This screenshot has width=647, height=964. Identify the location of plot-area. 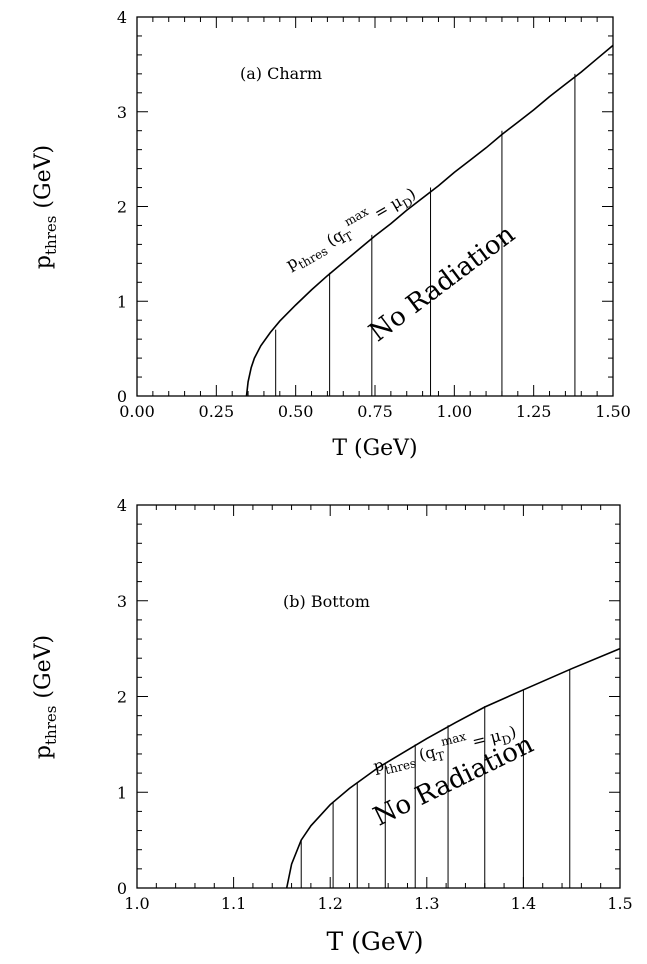
(453, 768).